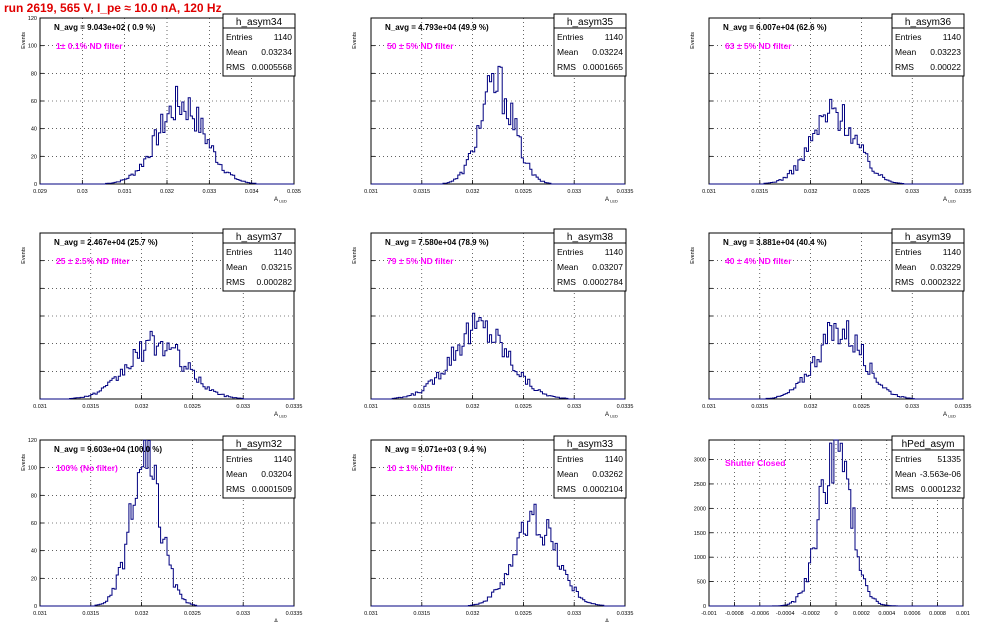 The height and width of the screenshot is (622, 996). Describe the element at coordinates (941, 489) in the screenshot. I see `stats-value: 0.0001232` at that location.